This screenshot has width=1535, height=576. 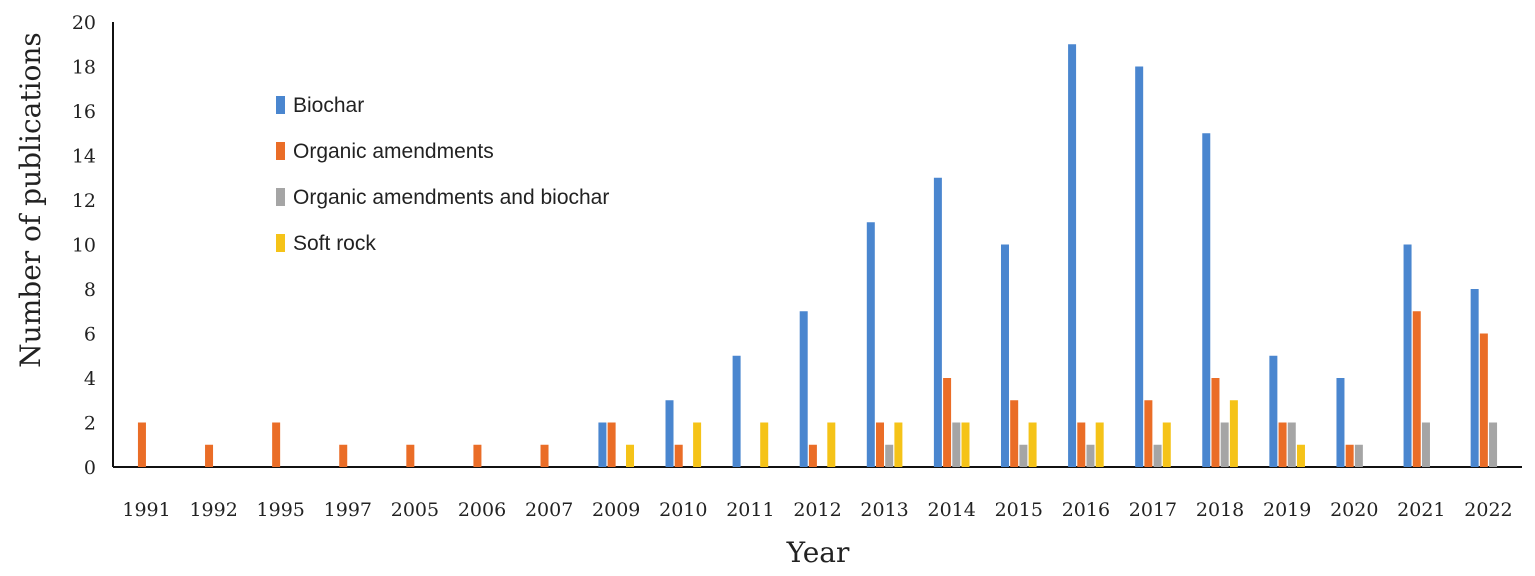 What do you see at coordinates (898, 444) in the screenshot?
I see `bar-soft-rock-2013` at bounding box center [898, 444].